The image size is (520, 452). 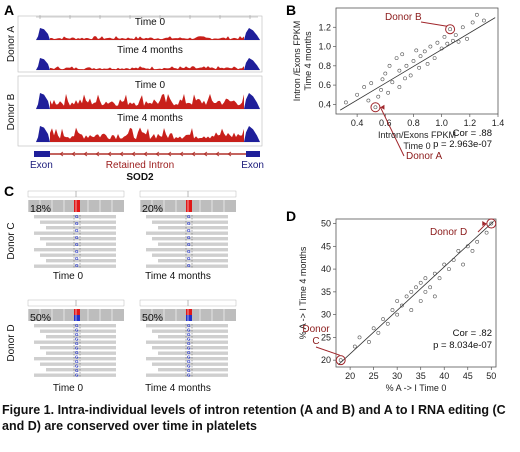 I want to click on y-axis-label-2: Time 4 months, so click(x=308, y=61).